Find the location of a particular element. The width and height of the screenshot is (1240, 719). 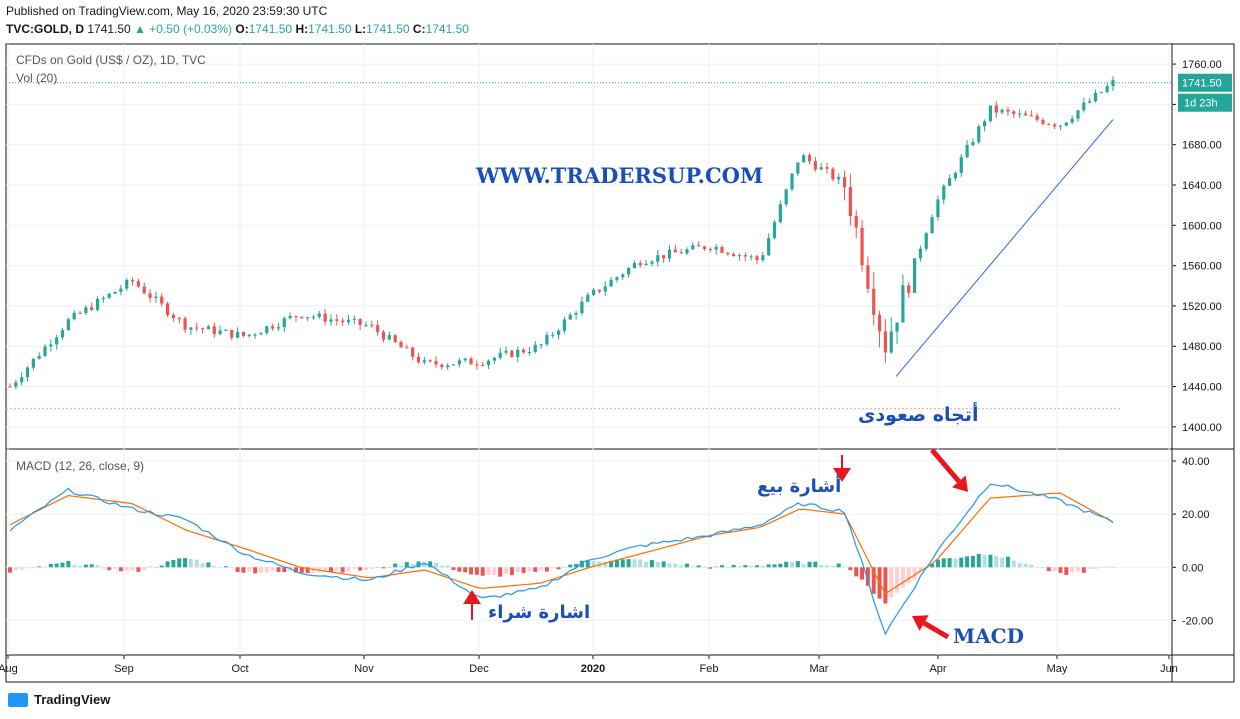

x-tick-label-mar: Mar is located at coordinates (819, 669).